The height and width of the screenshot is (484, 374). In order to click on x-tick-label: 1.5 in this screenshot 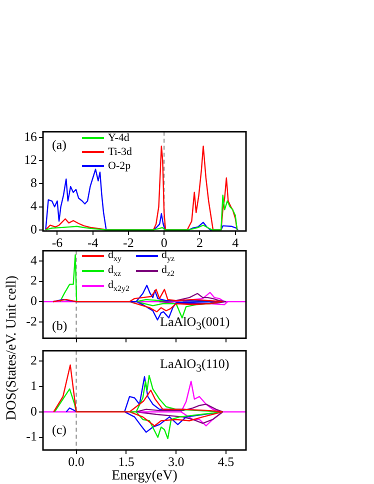, I will do `click(126, 462)`.